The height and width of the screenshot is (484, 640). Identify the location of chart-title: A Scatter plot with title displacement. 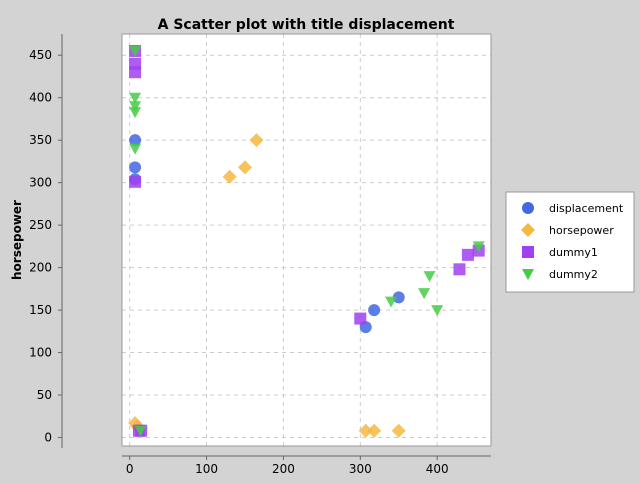
(306, 25).